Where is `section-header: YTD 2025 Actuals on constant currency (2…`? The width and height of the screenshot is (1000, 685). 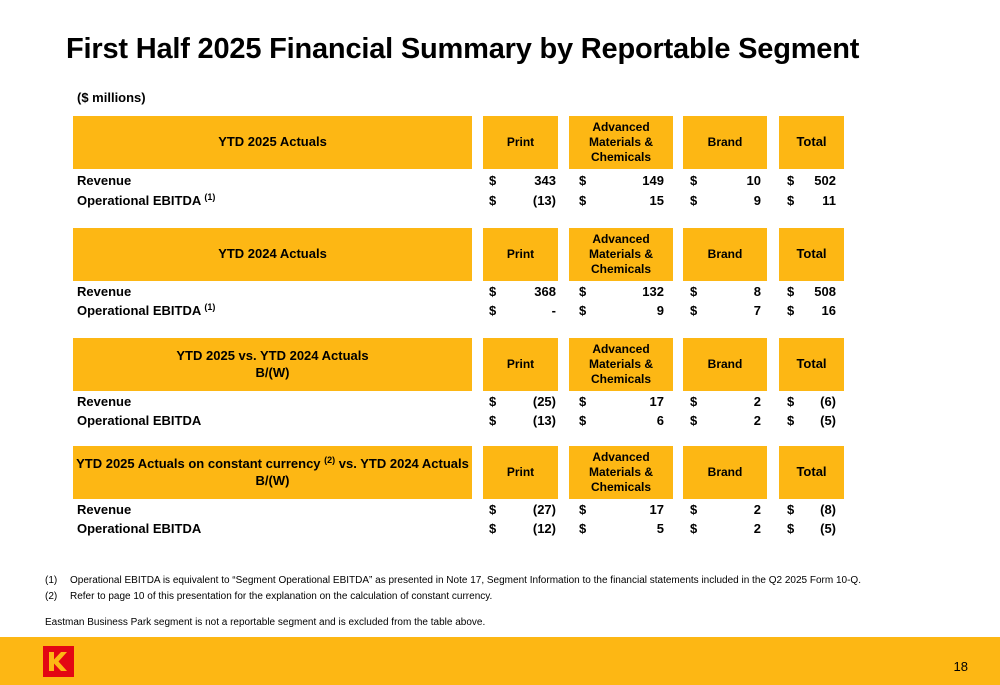 section-header: YTD 2025 Actuals on constant currency (2… is located at coordinates (272, 472).